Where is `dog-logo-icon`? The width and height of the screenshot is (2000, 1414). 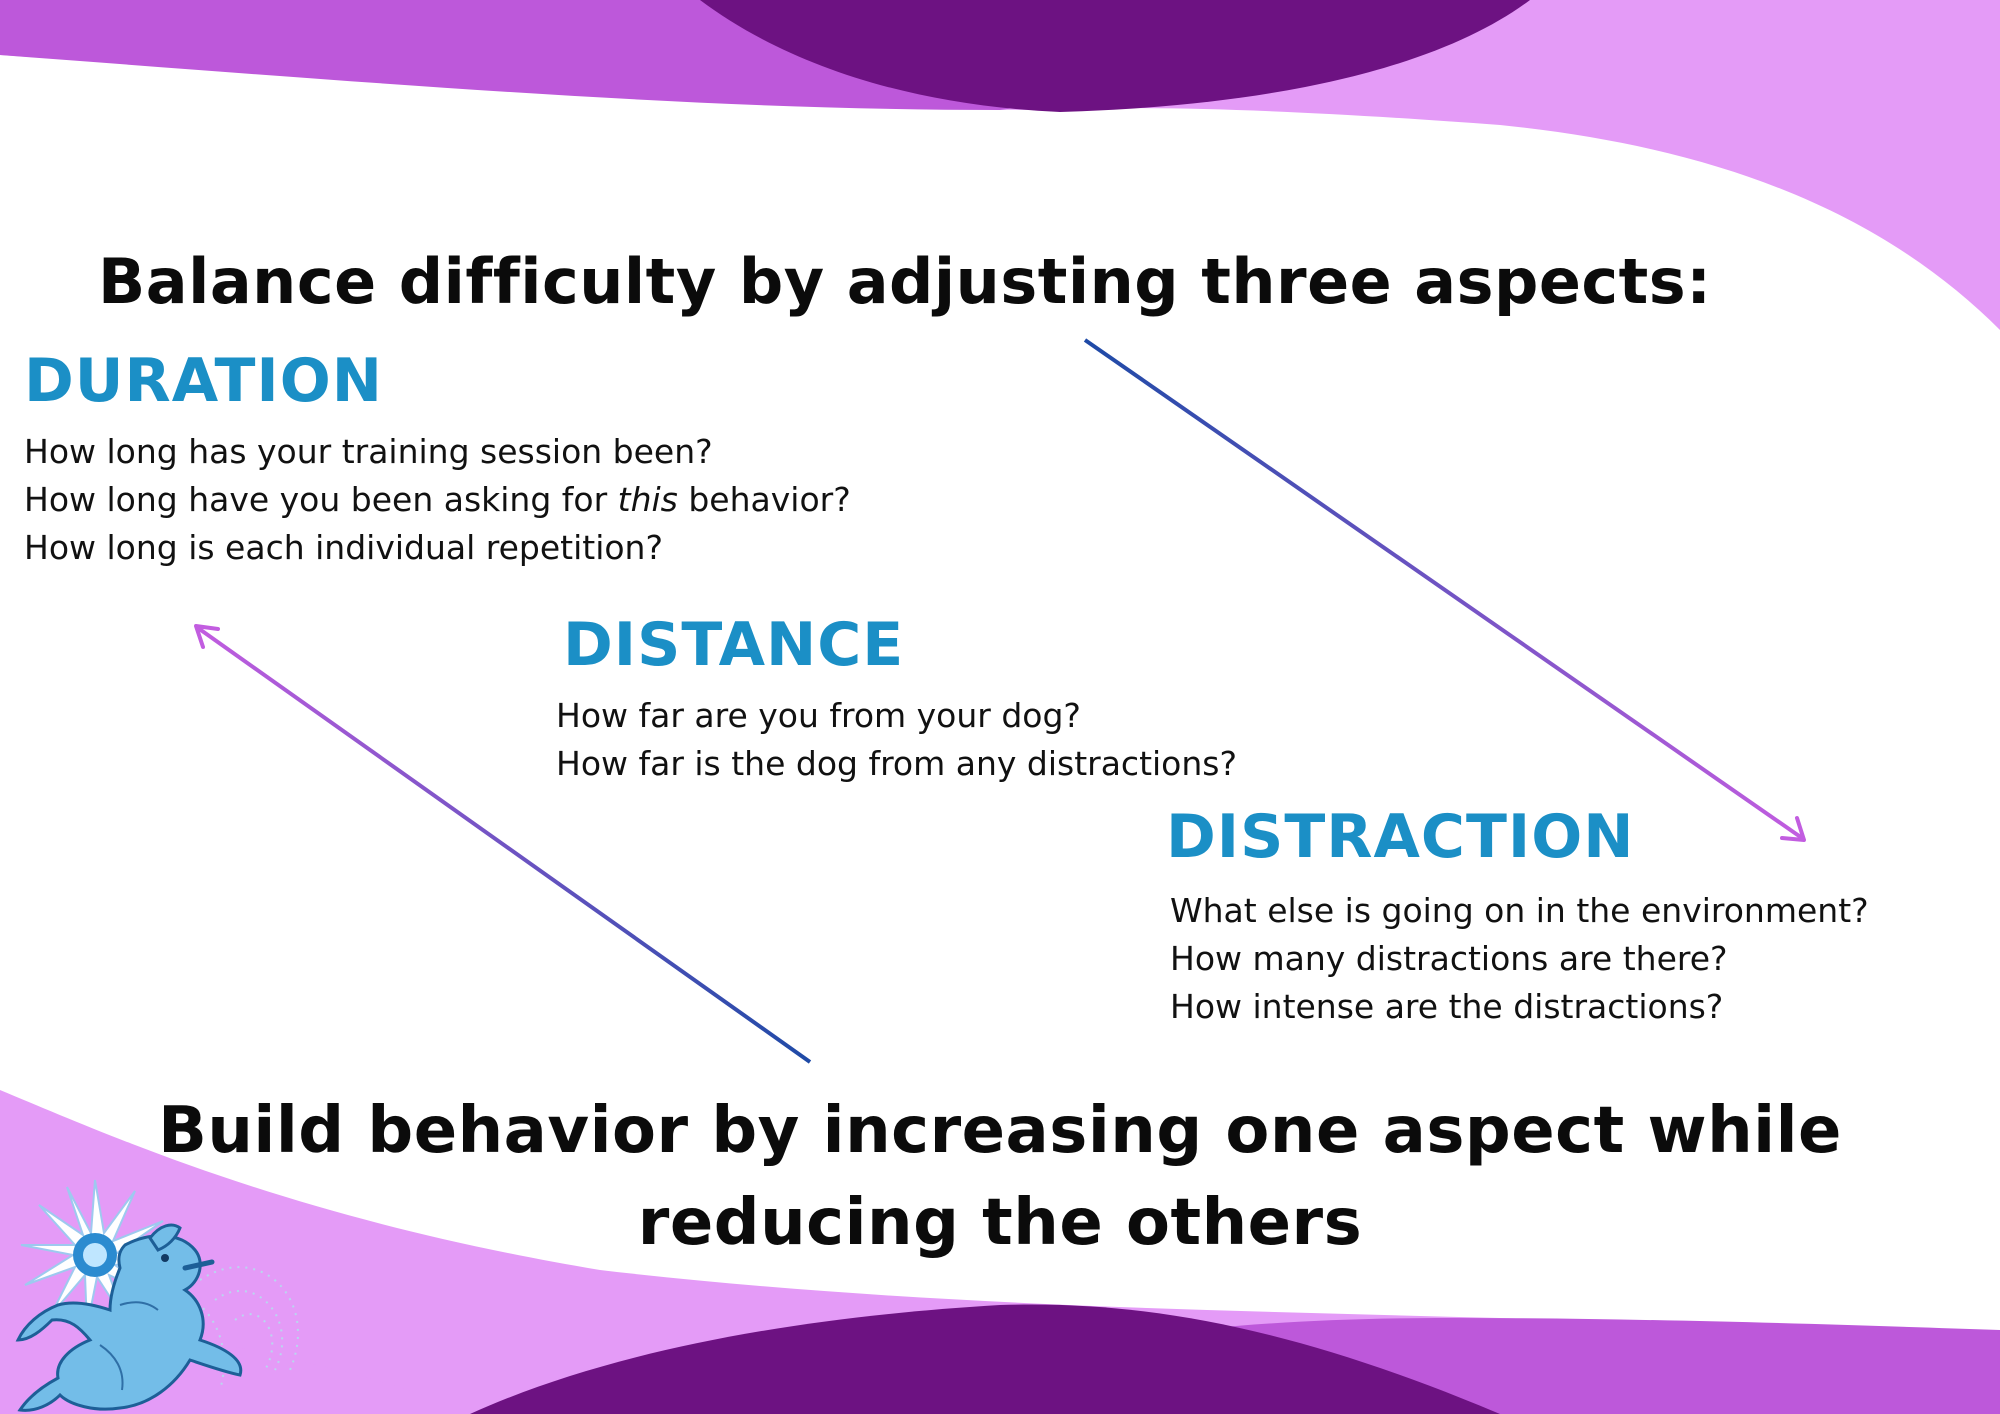 dog-logo-icon is located at coordinates (157, 1295).